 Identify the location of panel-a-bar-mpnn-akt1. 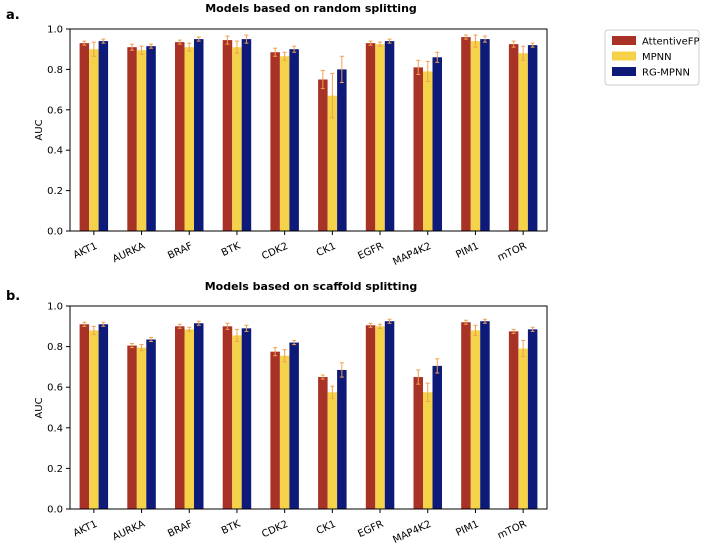
(94, 140).